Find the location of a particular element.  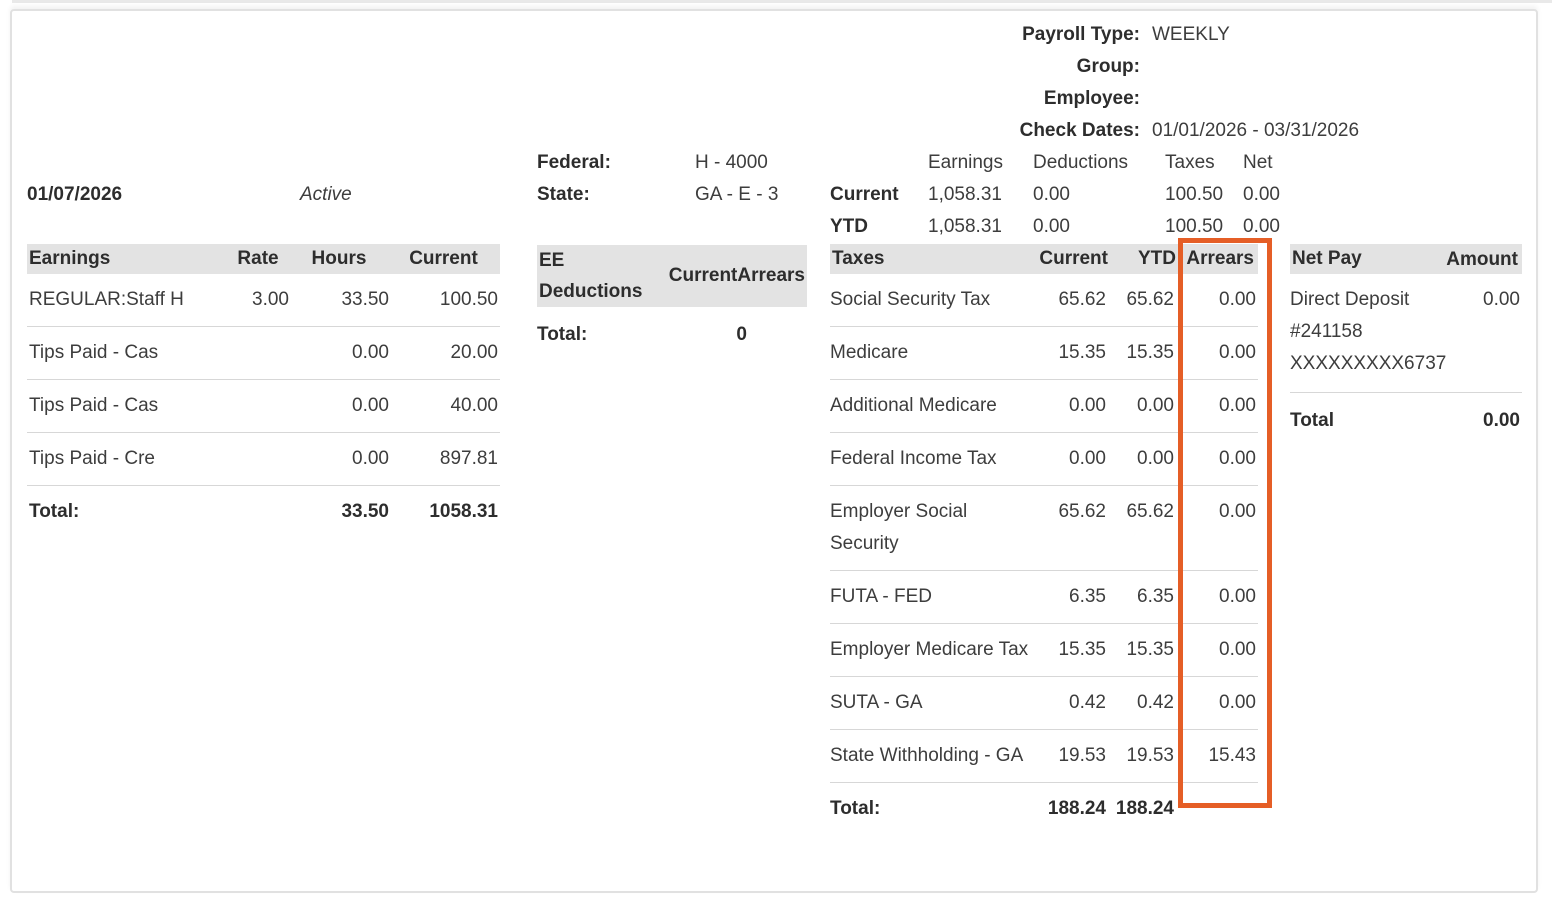

earnings-col-name: Earnings is located at coordinates (70, 258).